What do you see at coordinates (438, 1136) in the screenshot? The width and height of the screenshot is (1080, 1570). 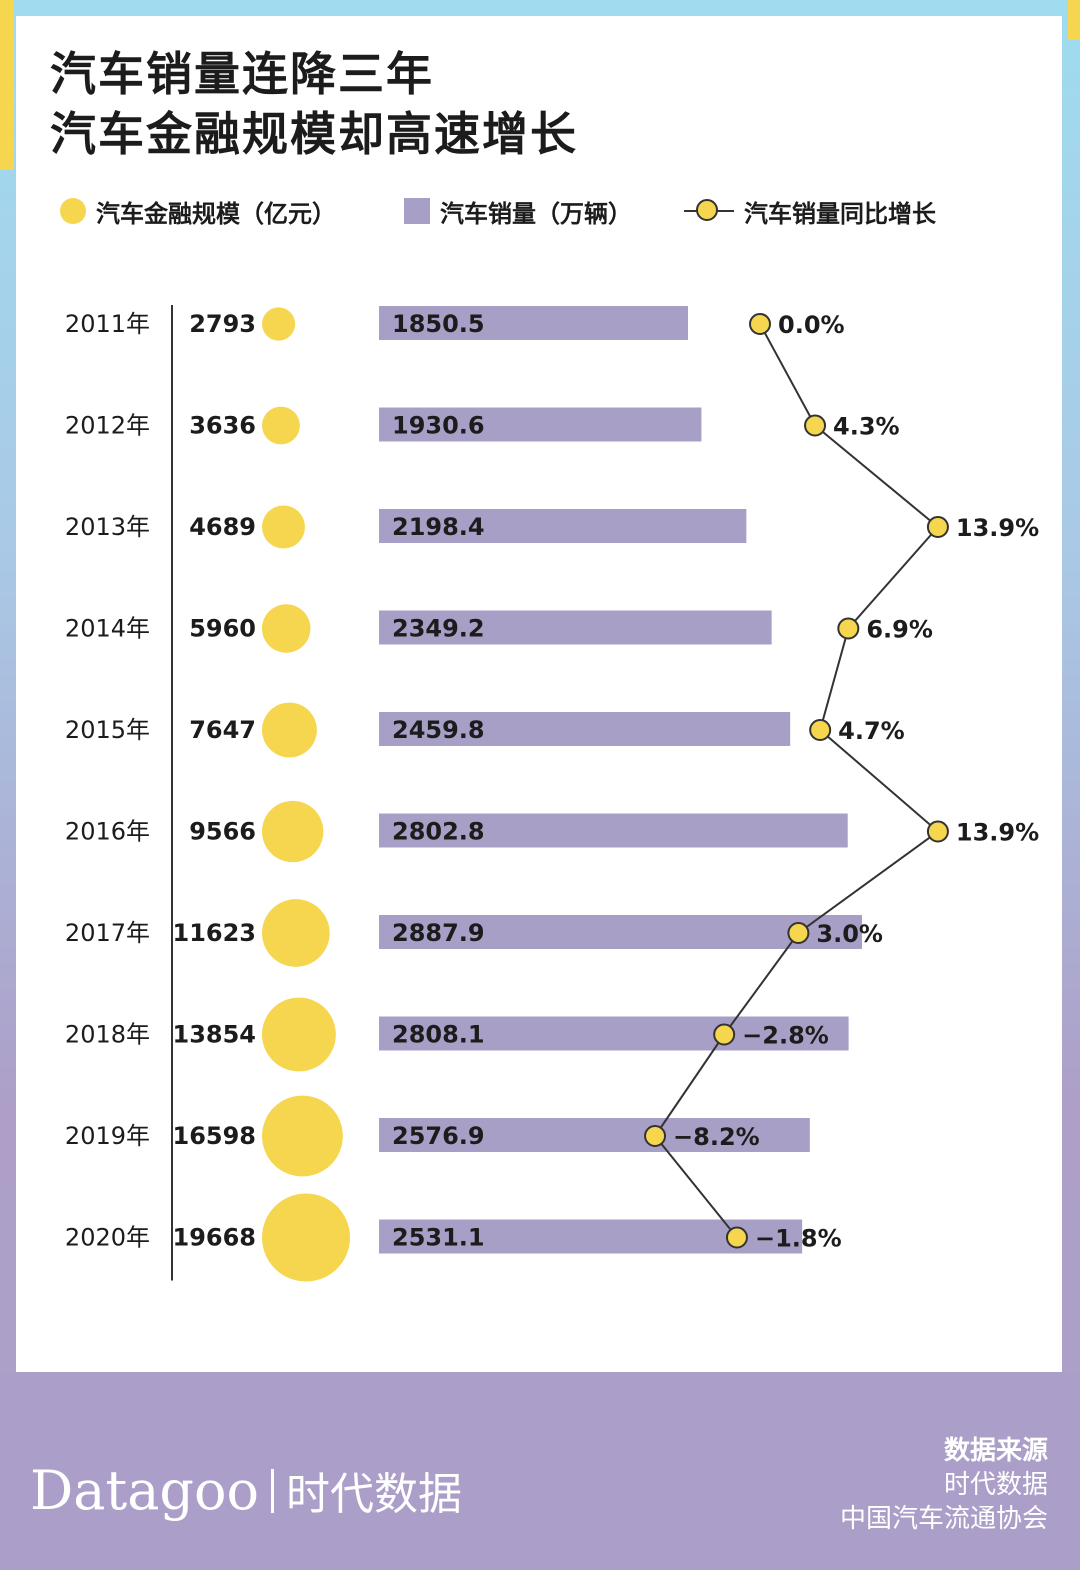 I see `sales-value-label: 2576.9` at bounding box center [438, 1136].